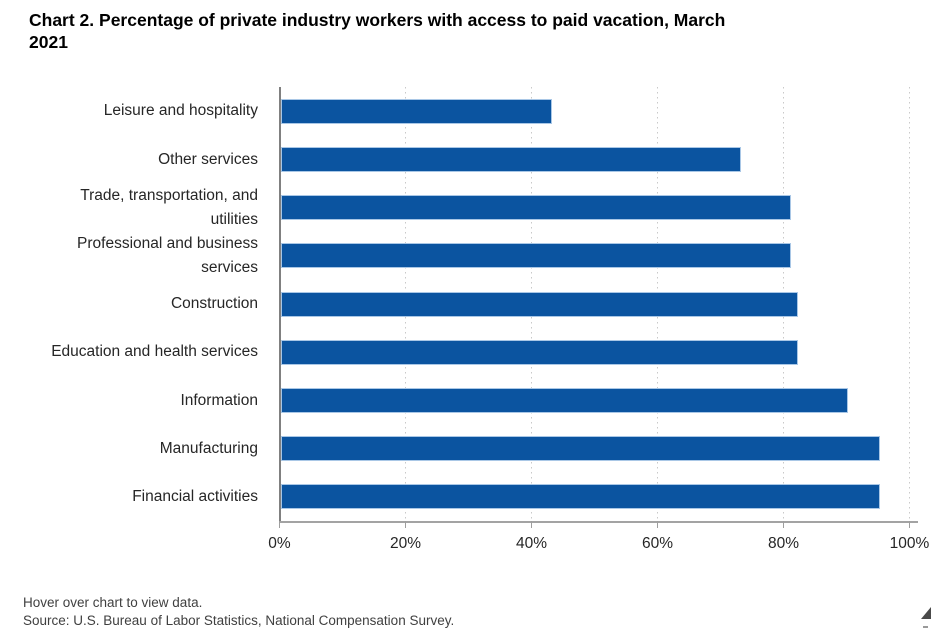  I want to click on x-tick-label-20: 20%, so click(405, 543).